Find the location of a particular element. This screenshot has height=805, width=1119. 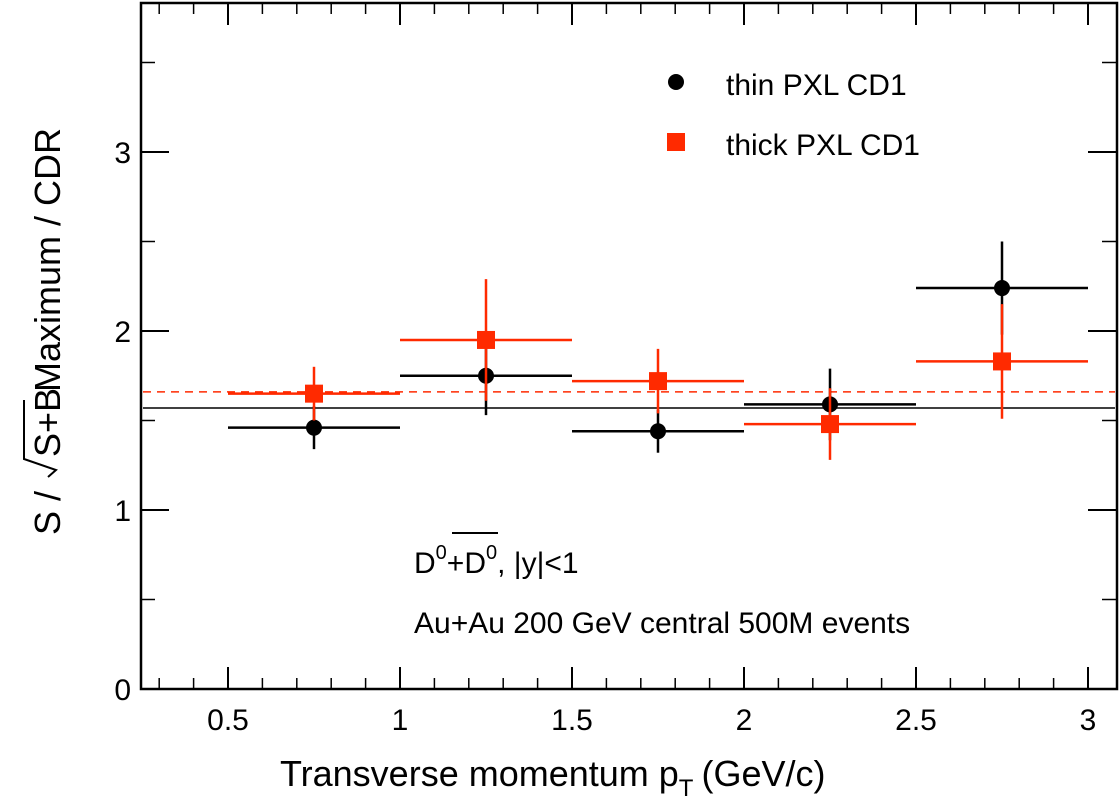

y-axis-title-radicand: S+B is located at coordinates (47, 422).